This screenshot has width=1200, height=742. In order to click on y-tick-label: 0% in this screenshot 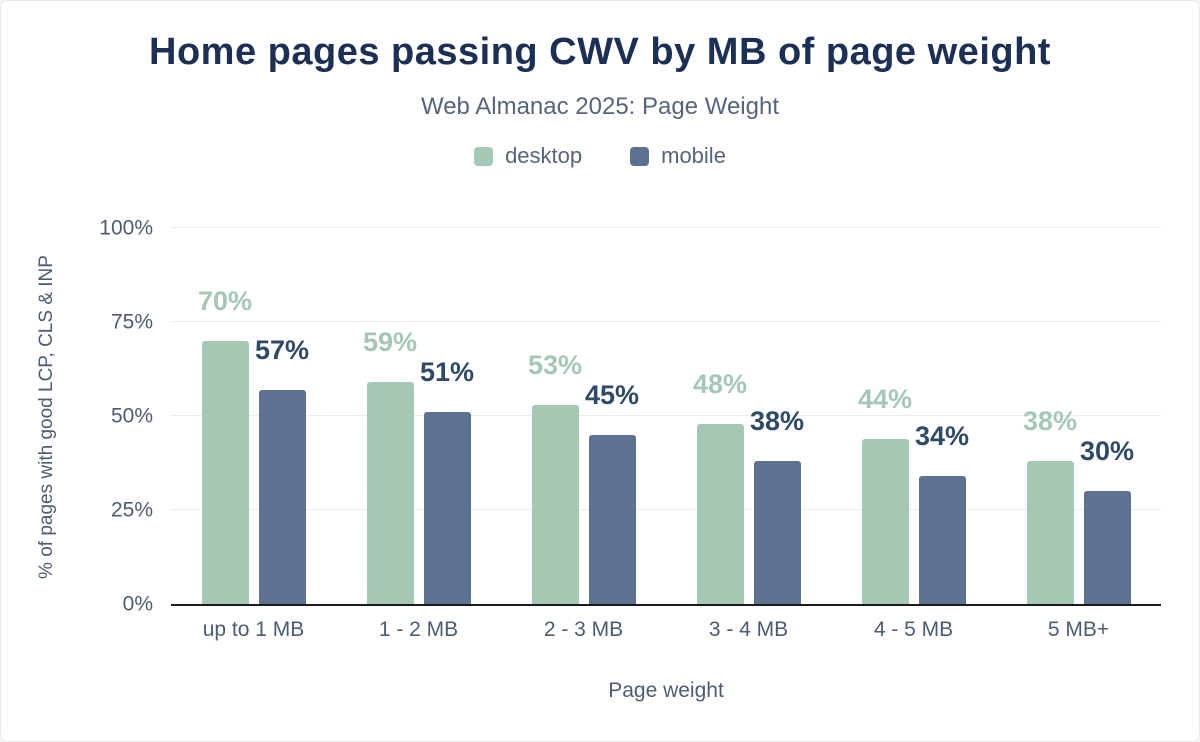, I will do `click(137, 604)`.